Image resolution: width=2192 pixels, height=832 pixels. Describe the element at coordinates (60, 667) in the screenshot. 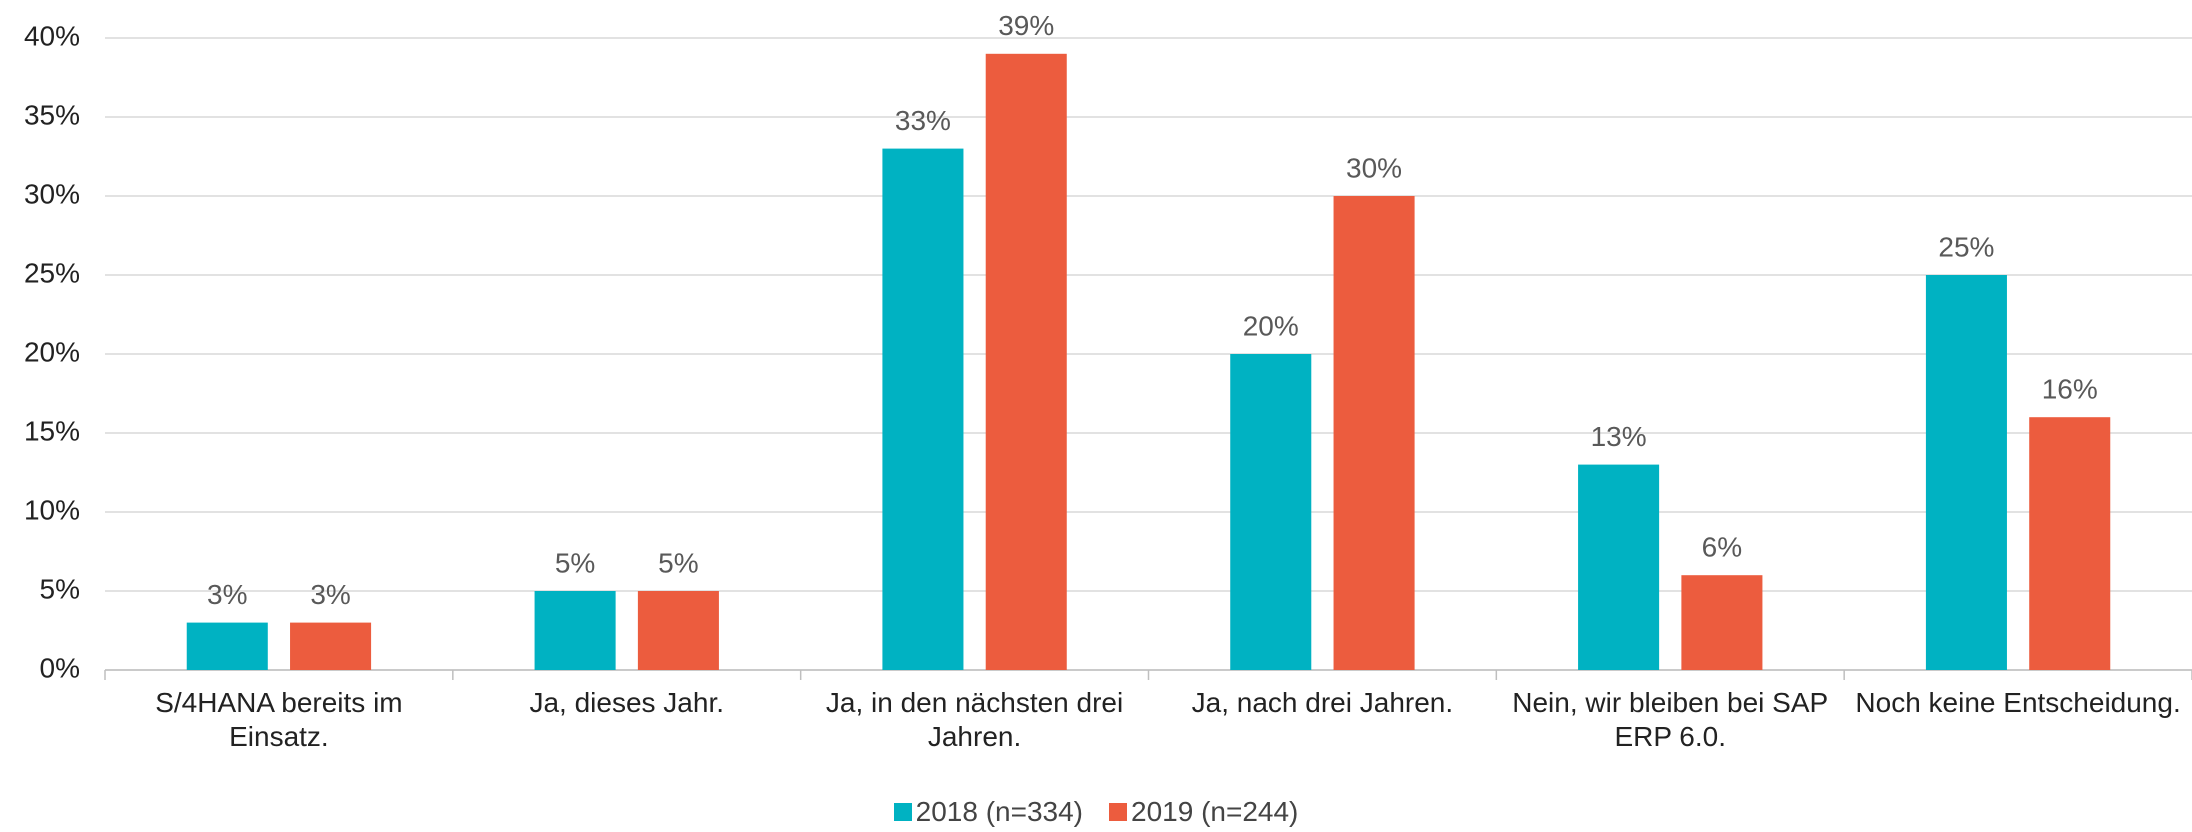

I see `y-tick-label: 0%` at that location.